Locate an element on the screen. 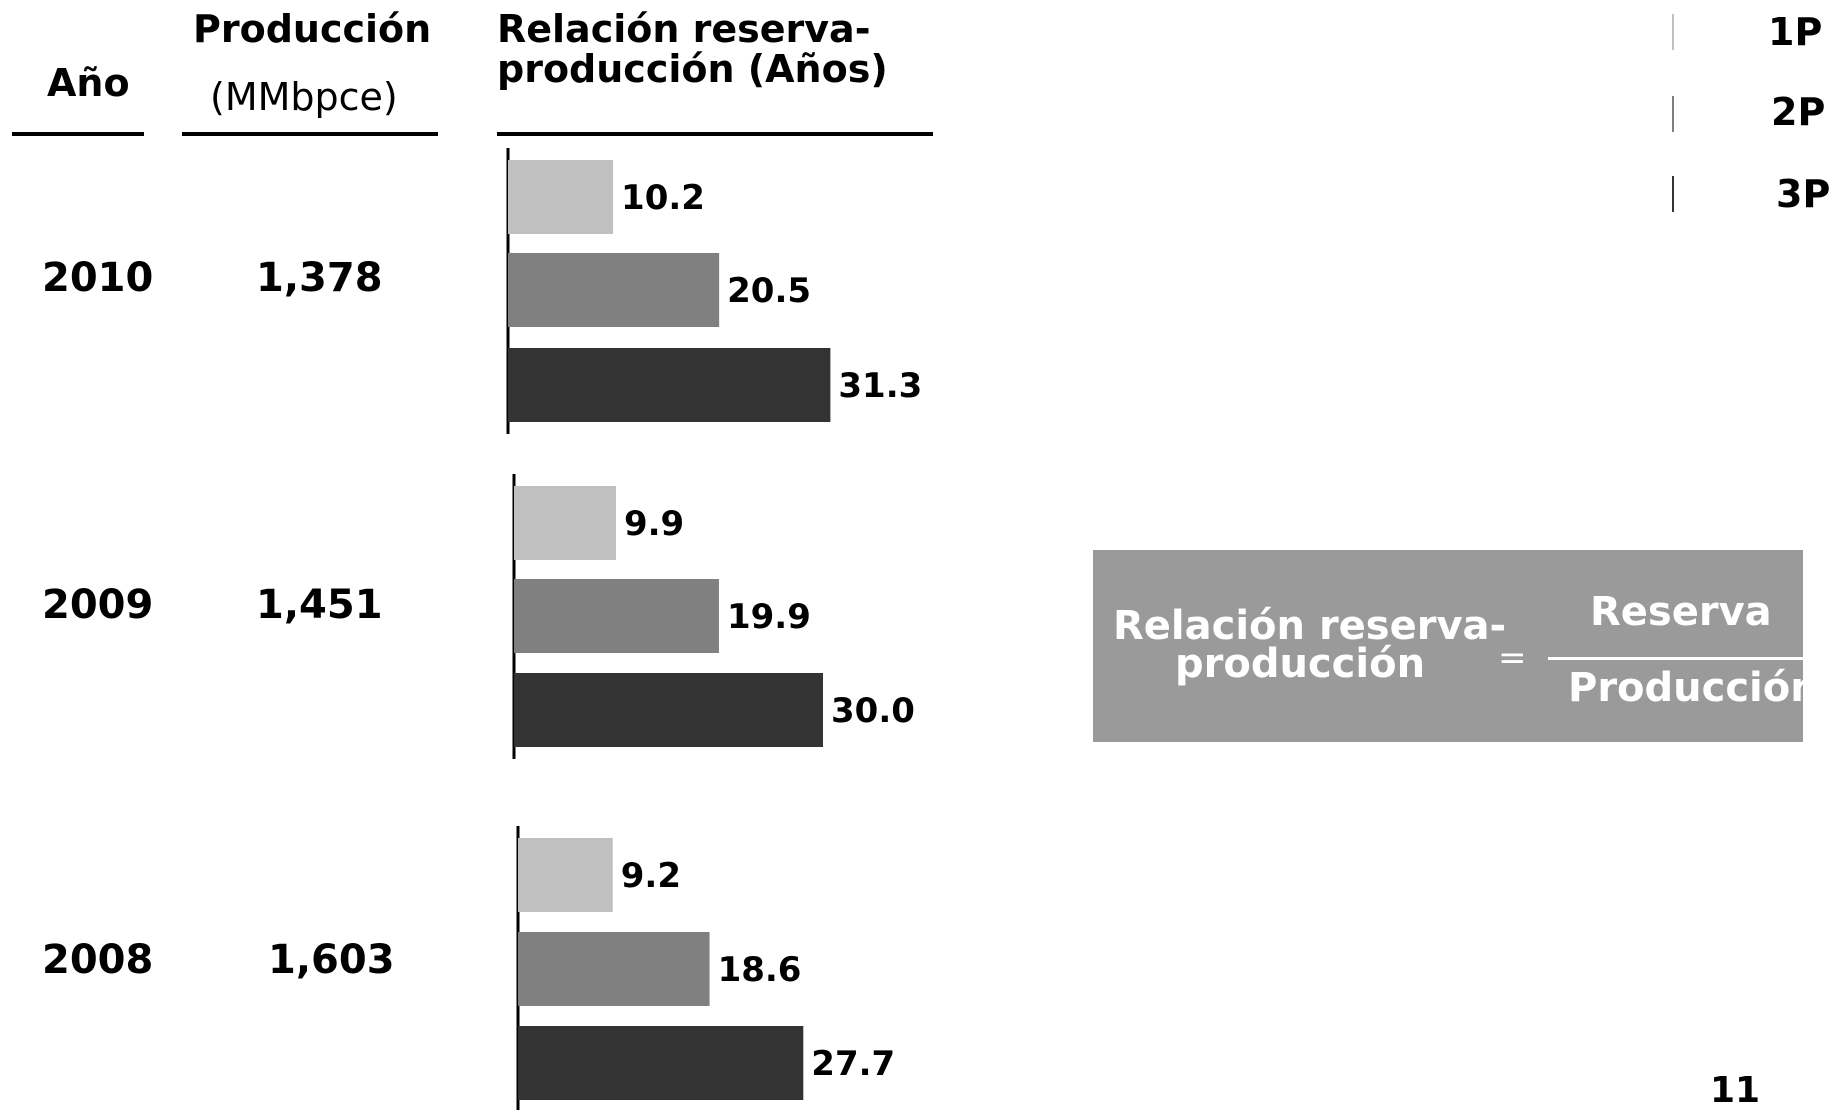 The image size is (1830, 1111). legend-label-1p: 1P is located at coordinates (1795, 32).